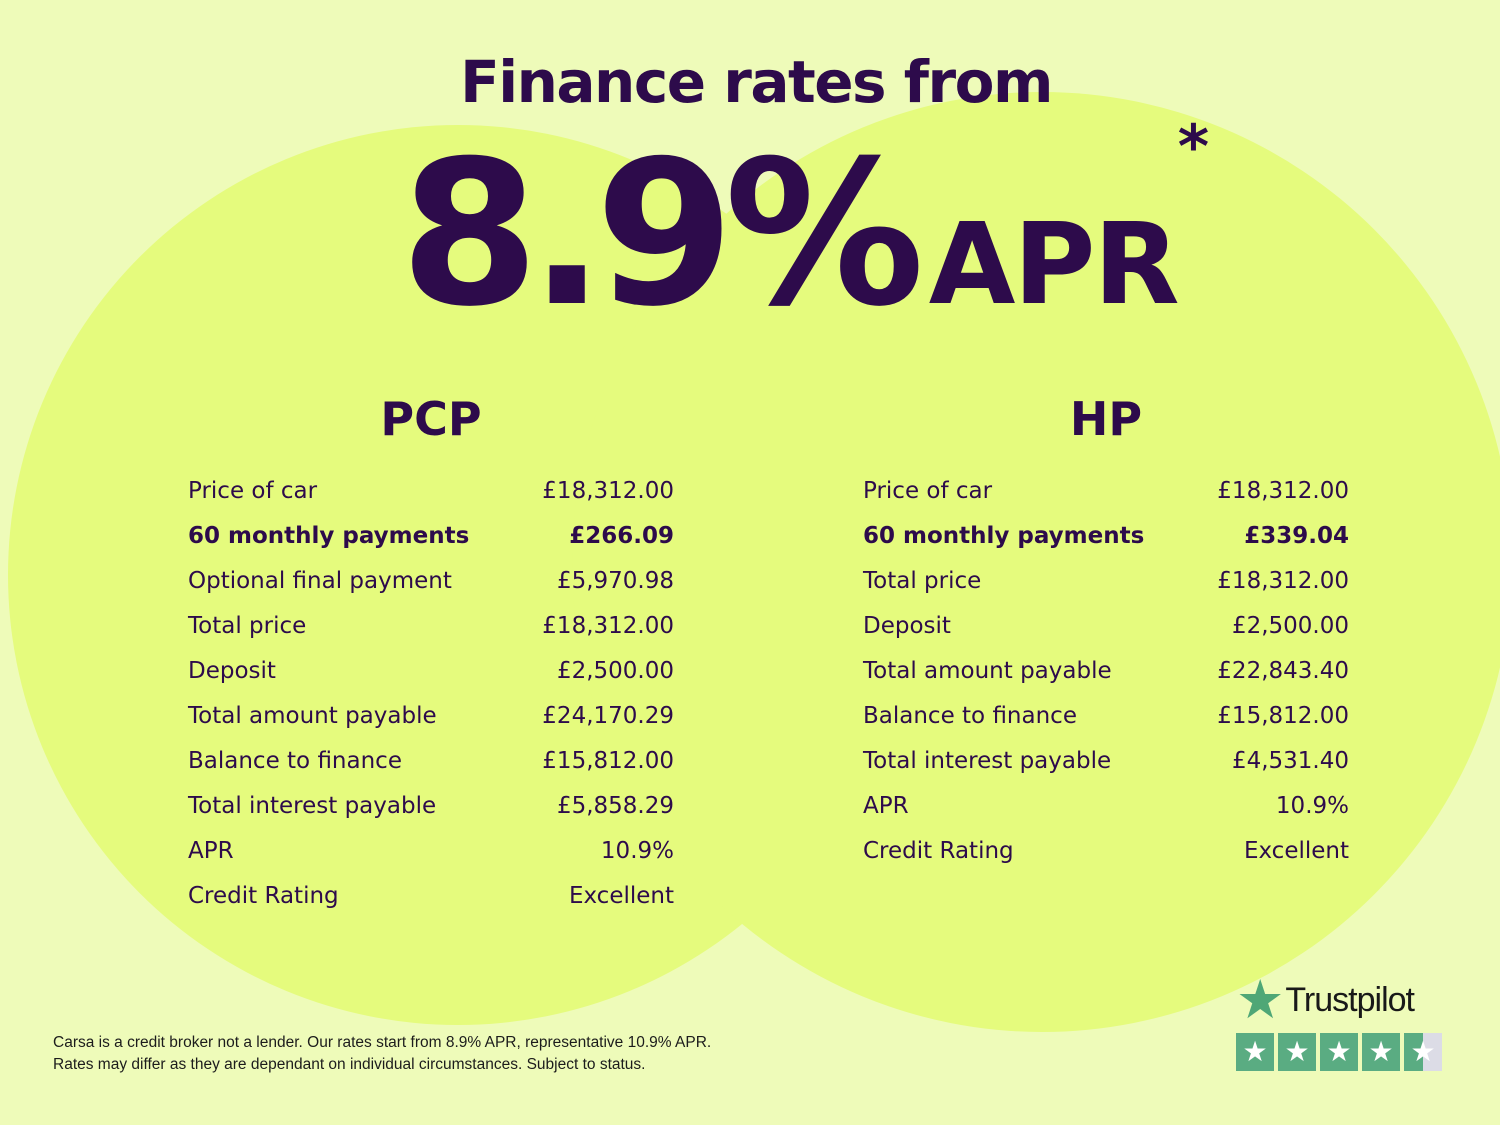 This screenshot has height=1125, width=1500. What do you see at coordinates (1296, 536) in the screenshot?
I see `row-value: £339.04` at bounding box center [1296, 536].